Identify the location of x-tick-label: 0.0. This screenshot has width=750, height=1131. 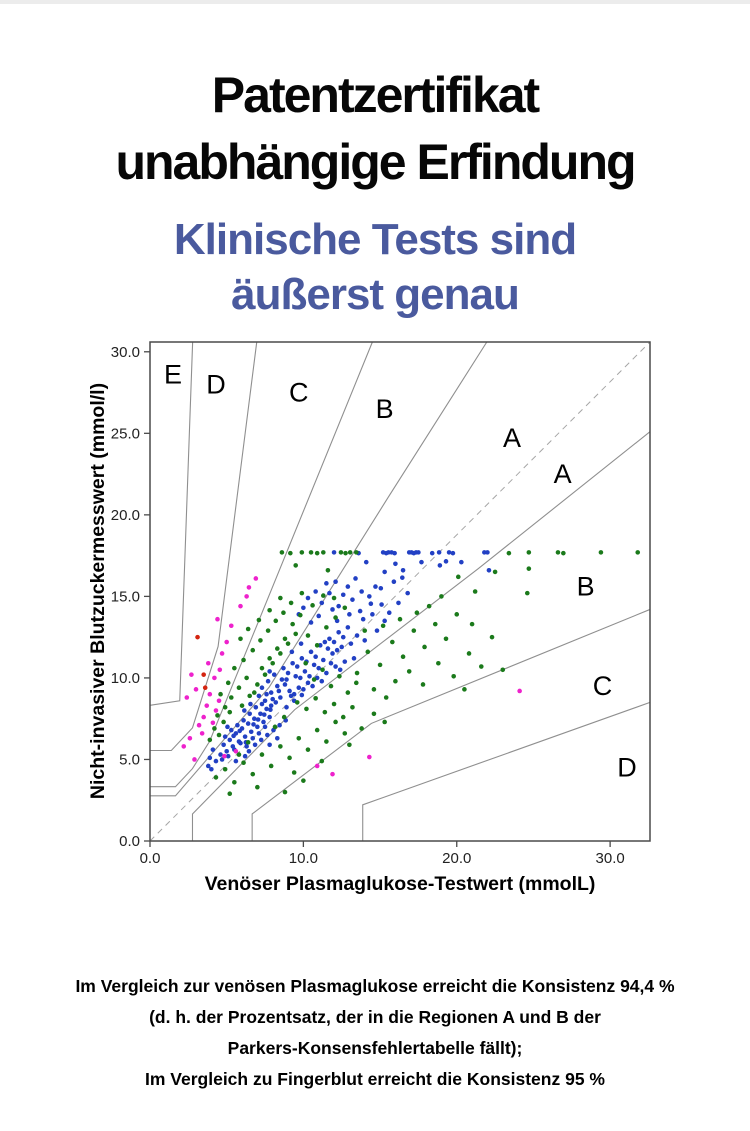
(150, 858).